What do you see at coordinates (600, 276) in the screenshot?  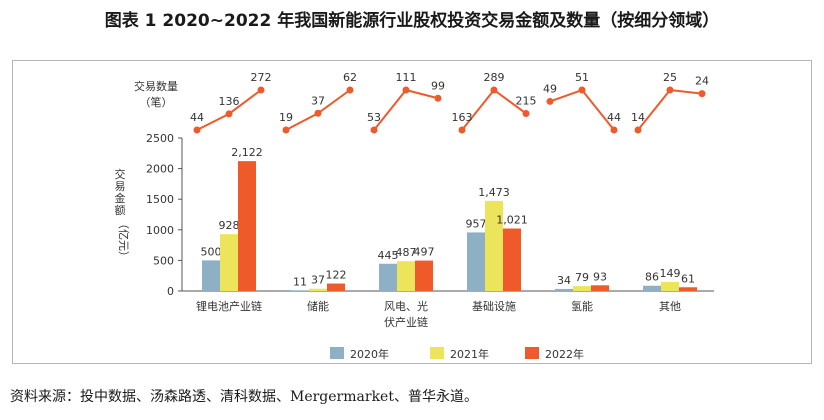 I see `bar-value-label: 93` at bounding box center [600, 276].